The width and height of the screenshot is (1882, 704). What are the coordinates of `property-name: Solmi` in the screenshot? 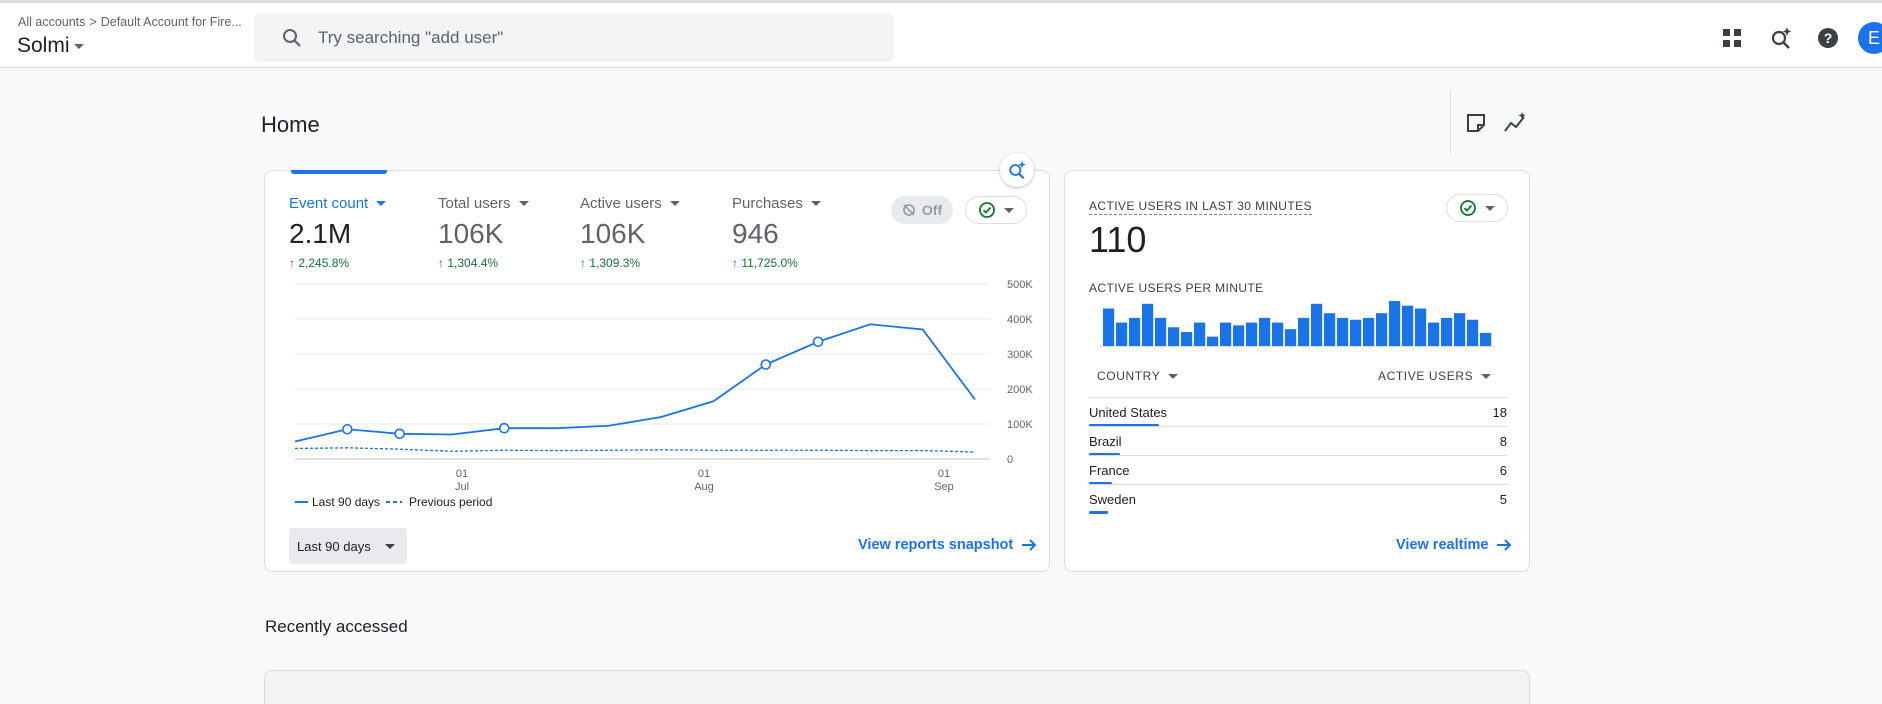 It's located at (43, 45).